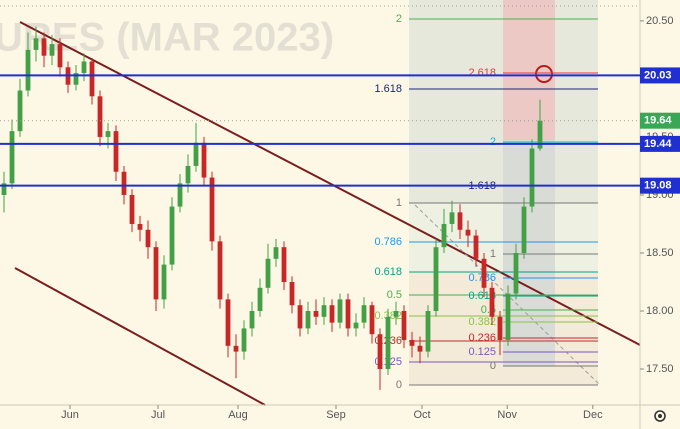 The width and height of the screenshot is (680, 429). I want to click on last-price-tag, so click(660, 120).